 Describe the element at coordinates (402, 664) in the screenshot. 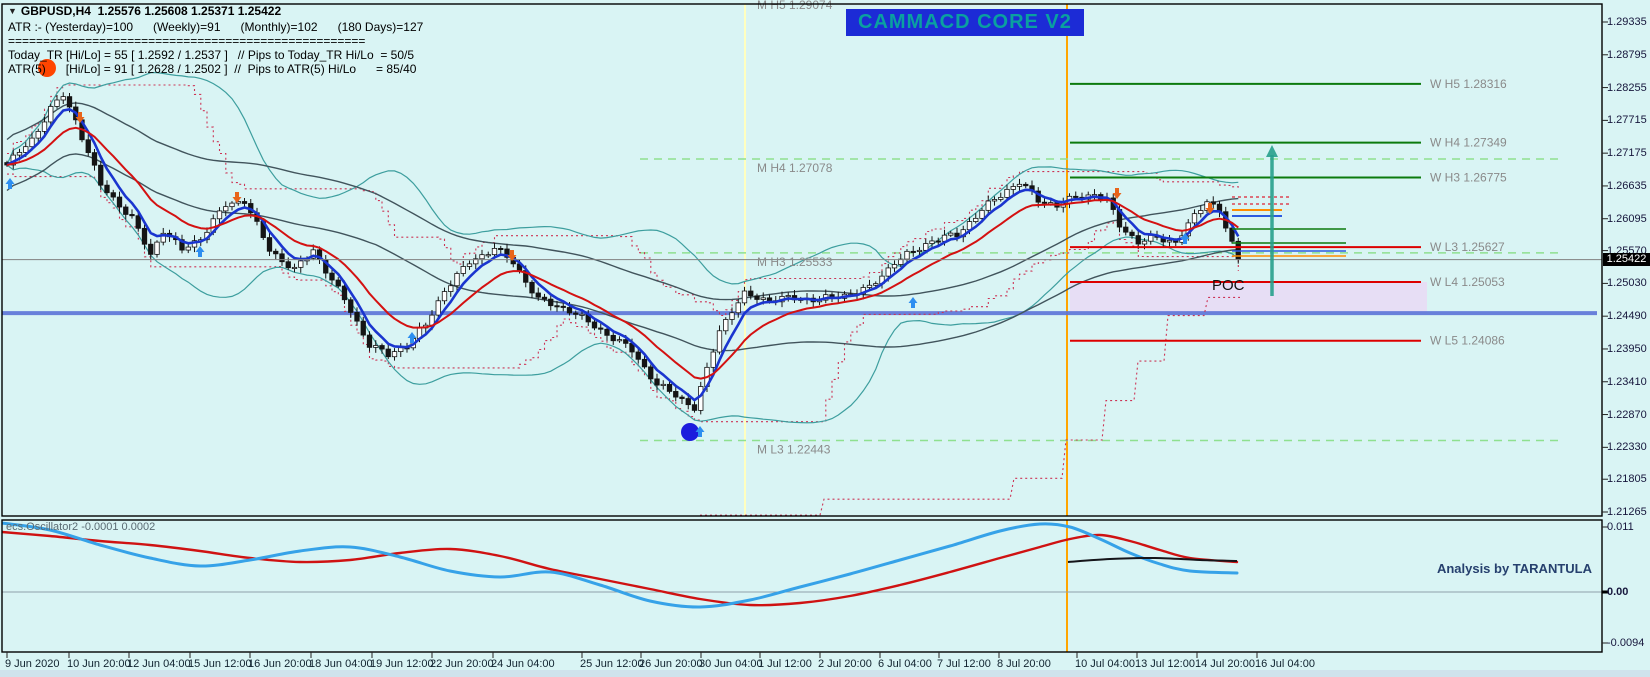

I see `date-axis-label: 19 Jun 12:00` at that location.